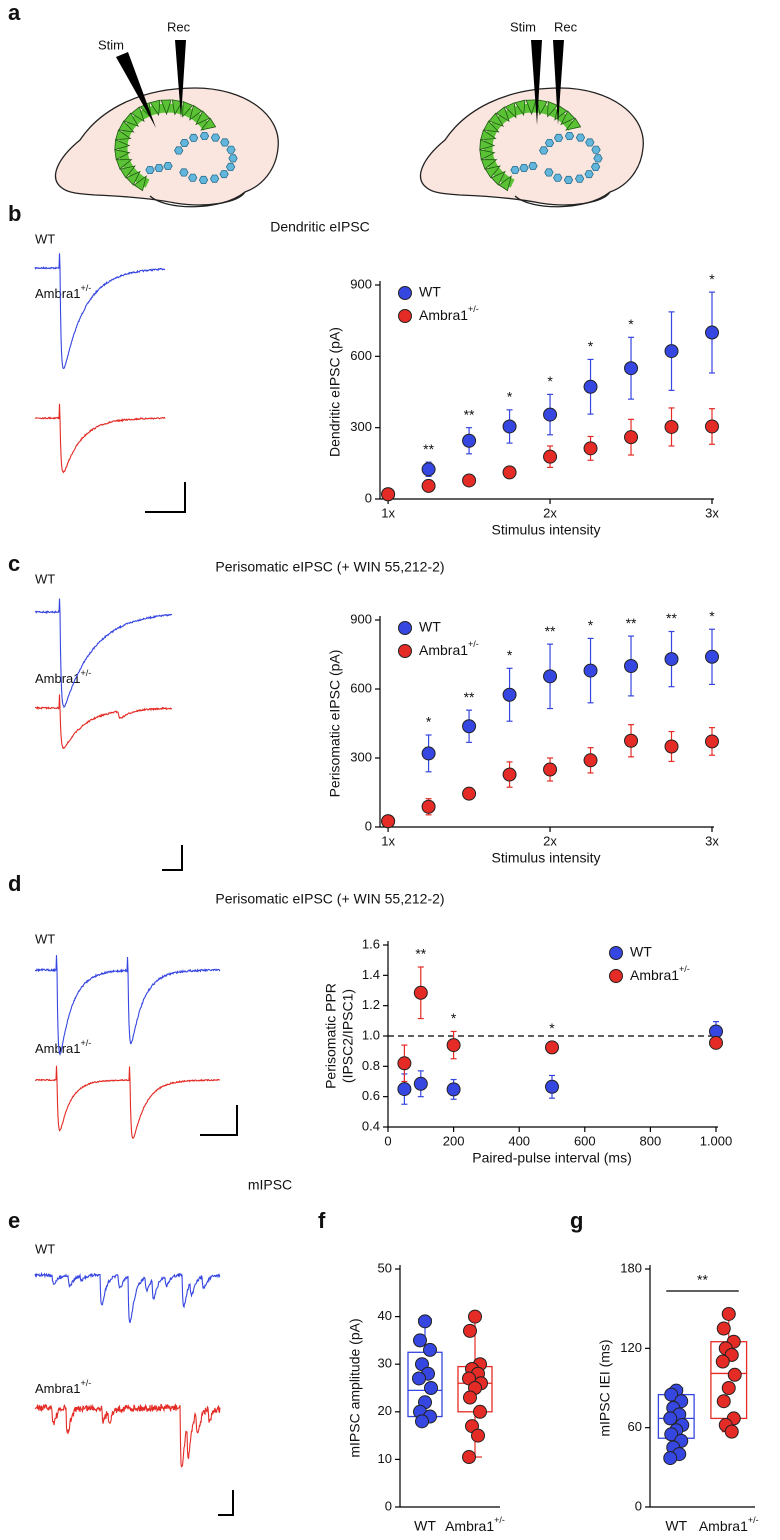 Image resolution: width=780 pixels, height=1540 pixels. Describe the element at coordinates (585, 1140) in the screenshot. I see `x-tick-label: 600` at that location.